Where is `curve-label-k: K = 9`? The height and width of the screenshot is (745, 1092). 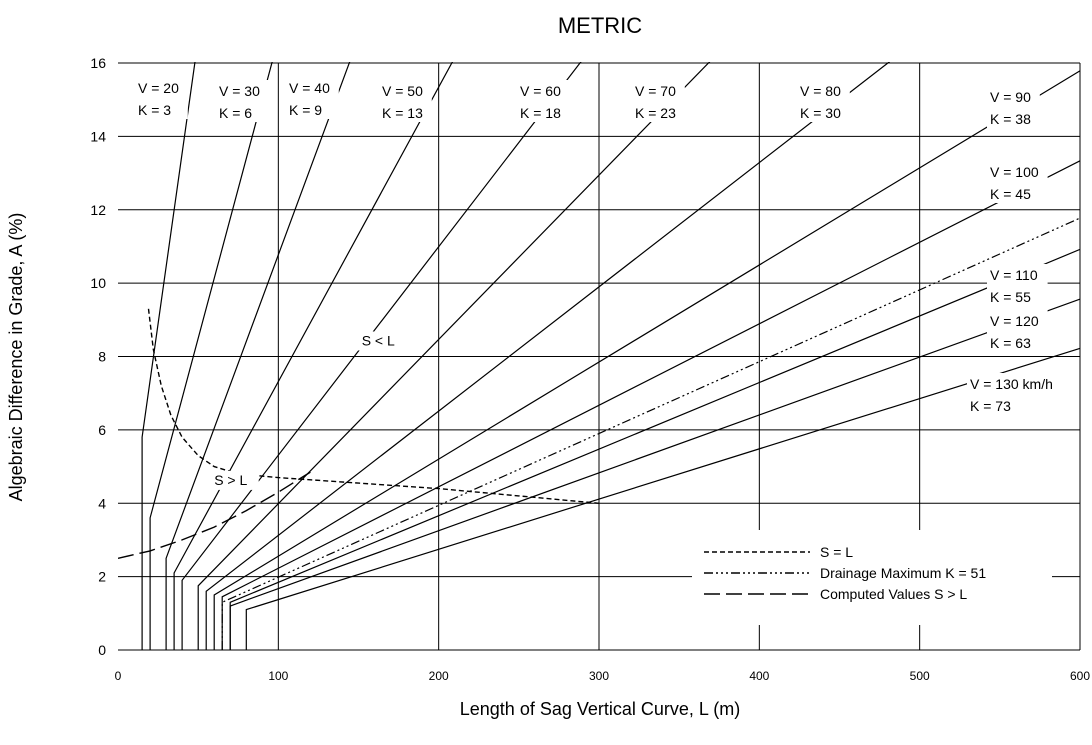
curve-label-k: K = 9 is located at coordinates (305, 110).